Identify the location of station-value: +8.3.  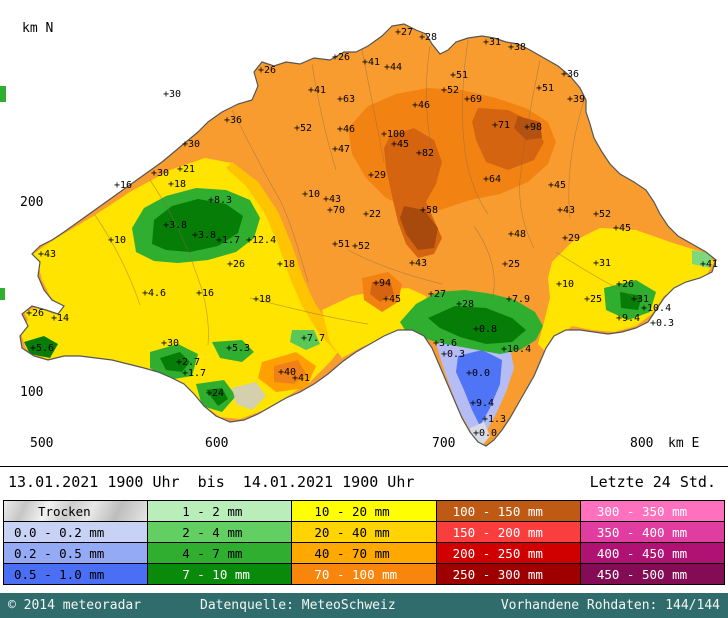
(220, 200).